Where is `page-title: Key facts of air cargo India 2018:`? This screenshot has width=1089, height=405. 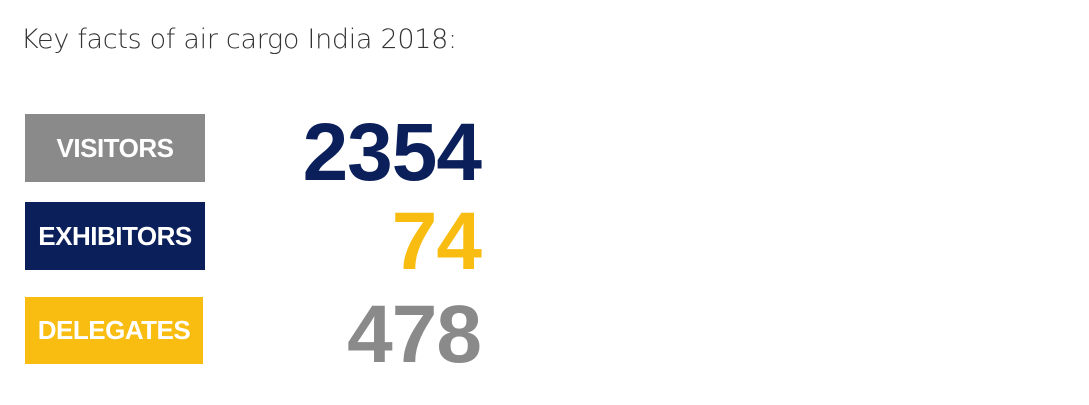 page-title: Key facts of air cargo India 2018: is located at coordinates (239, 39).